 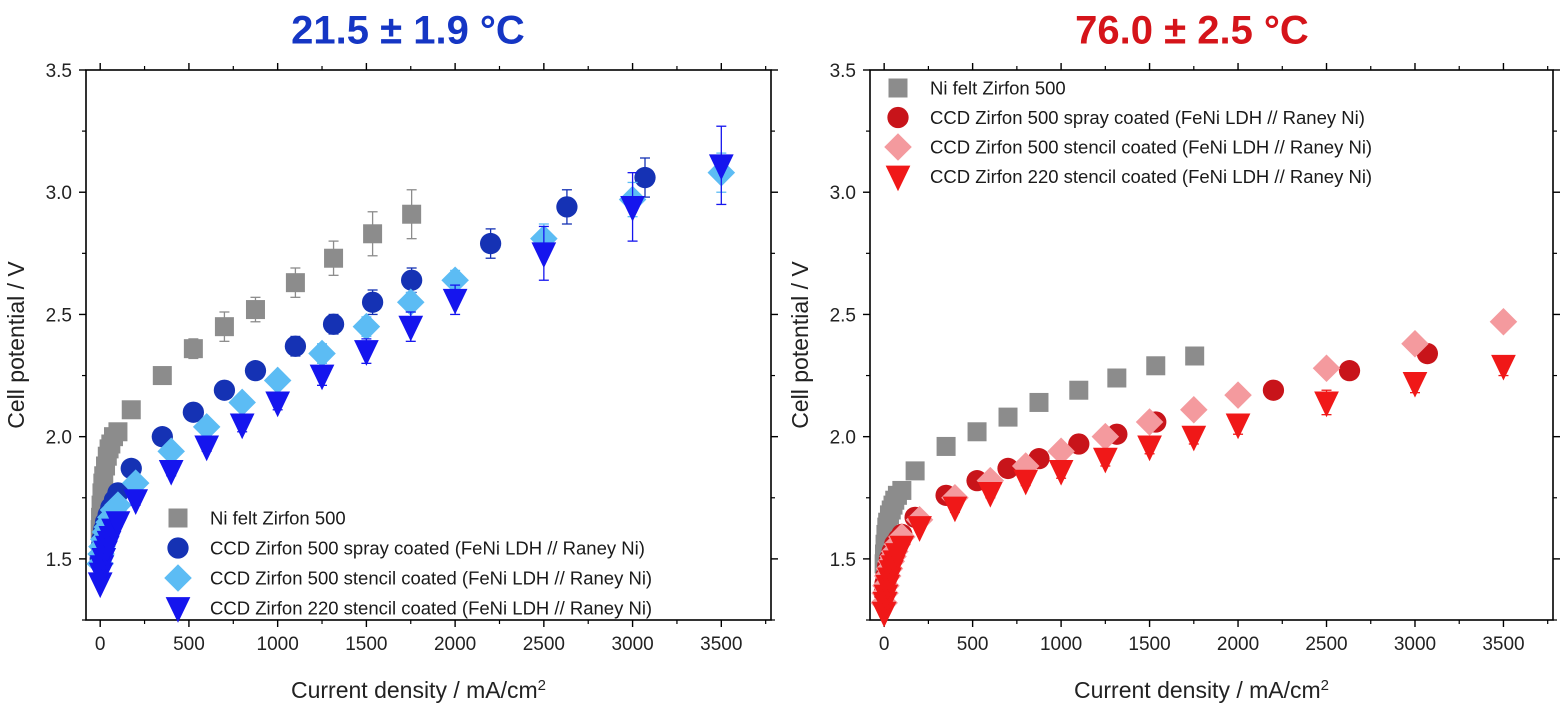 What do you see at coordinates (1238, 644) in the screenshot?
I see `x-tick-label: 2000` at bounding box center [1238, 644].